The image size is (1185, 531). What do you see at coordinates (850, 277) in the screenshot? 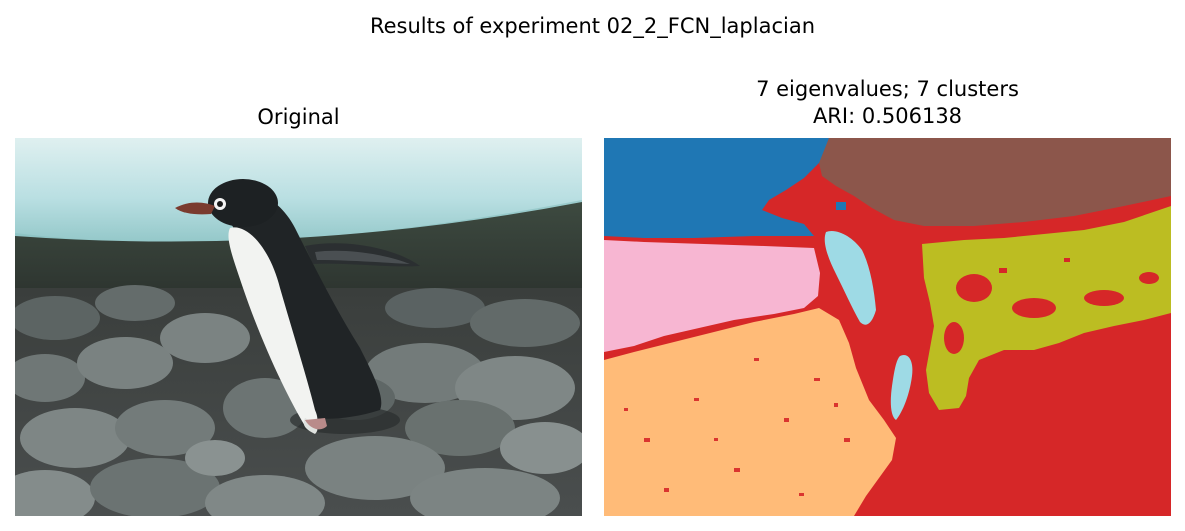
I see `cluster-lightcyan` at bounding box center [850, 277].